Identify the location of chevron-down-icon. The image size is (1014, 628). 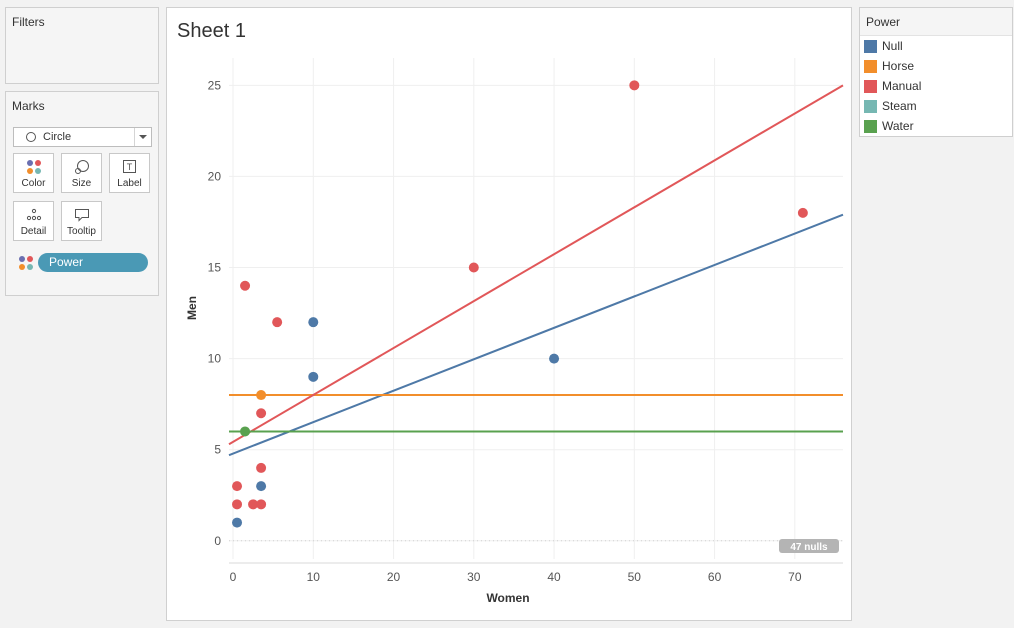
(142, 137).